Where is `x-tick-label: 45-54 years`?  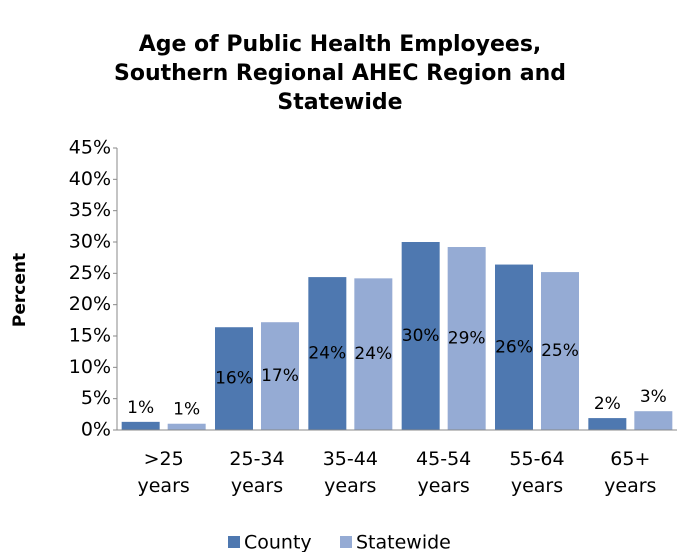 x-tick-label: 45-54 years is located at coordinates (444, 472).